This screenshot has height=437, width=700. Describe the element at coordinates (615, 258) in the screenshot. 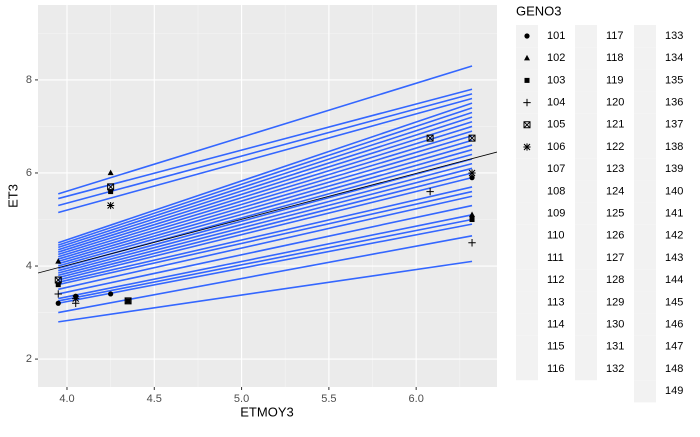

I see `legend-label: 127` at that location.